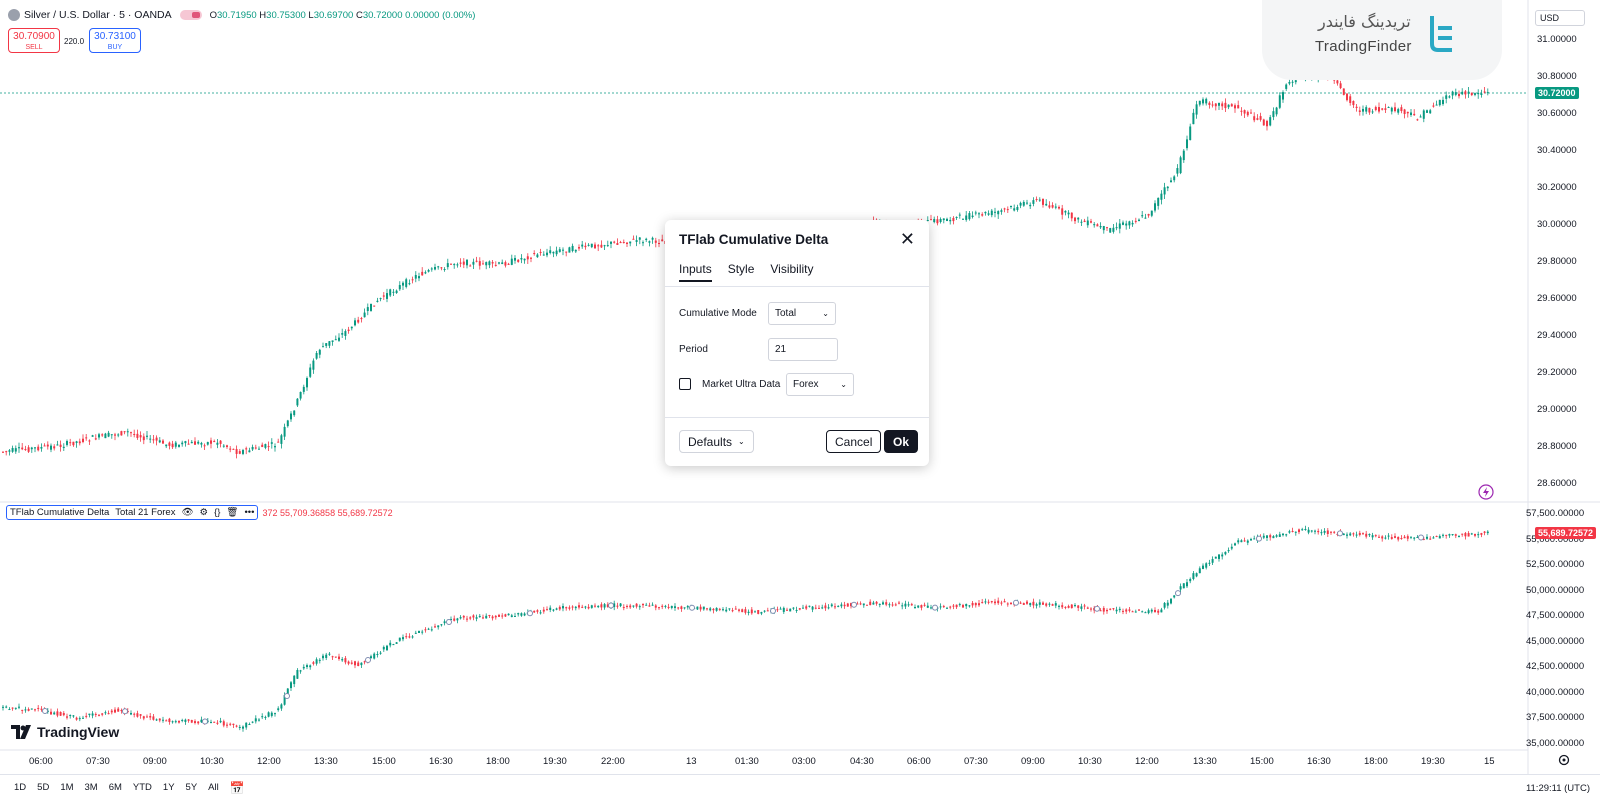  Describe the element at coordinates (91, 787) in the screenshot. I see `range-button-3m: 3M` at that location.